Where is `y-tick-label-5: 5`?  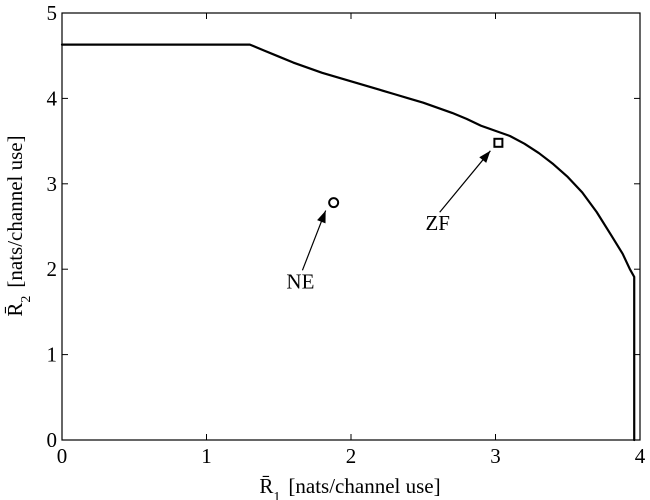
y-tick-label-5: 5 is located at coordinates (52, 13).